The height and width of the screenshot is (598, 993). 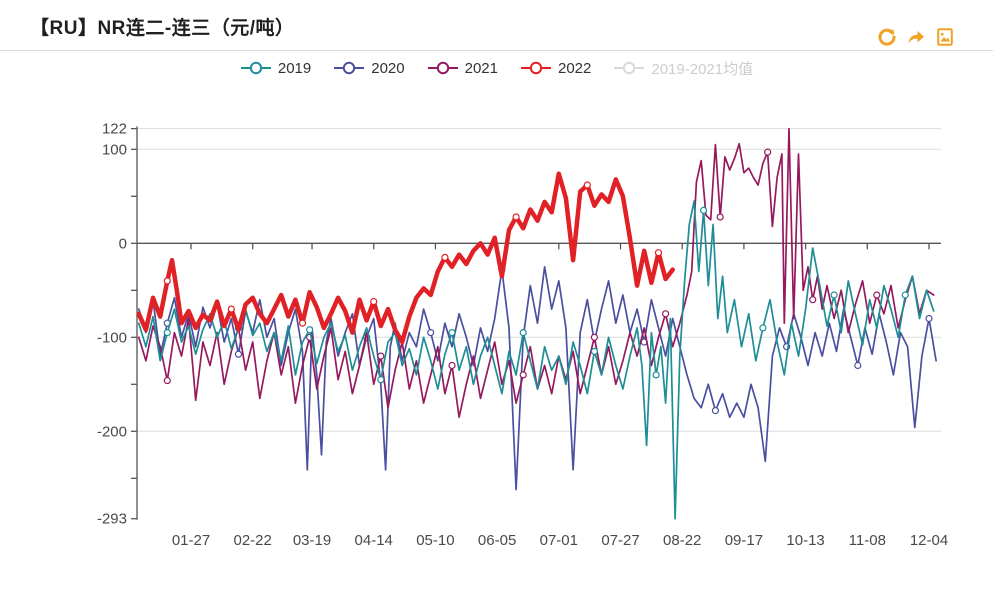 I want to click on header-bar: 【RU】NR连二-连三（元/吨）, so click(x=496, y=25).